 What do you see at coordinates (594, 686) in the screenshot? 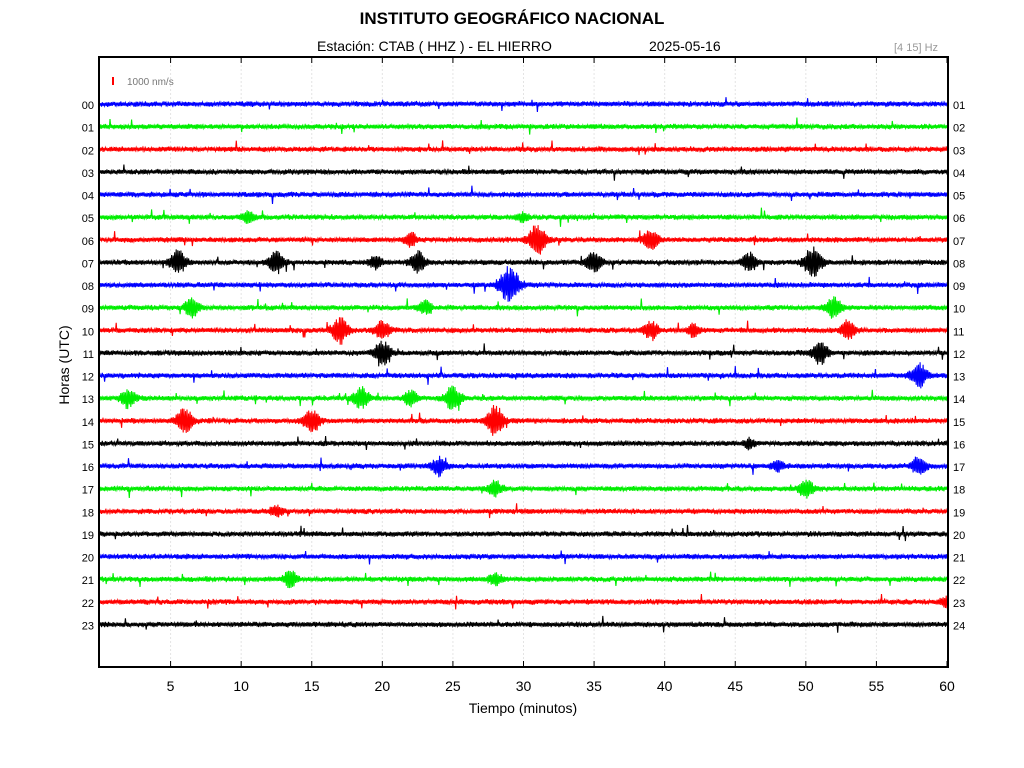
I see `x-tick-label: 35` at bounding box center [594, 686].